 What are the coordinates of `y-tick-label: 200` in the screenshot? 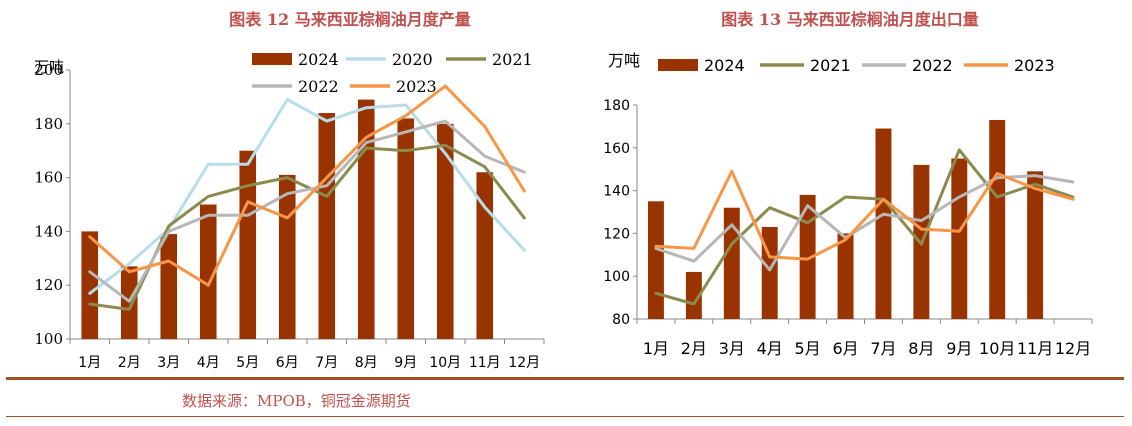 It's located at (48, 70).